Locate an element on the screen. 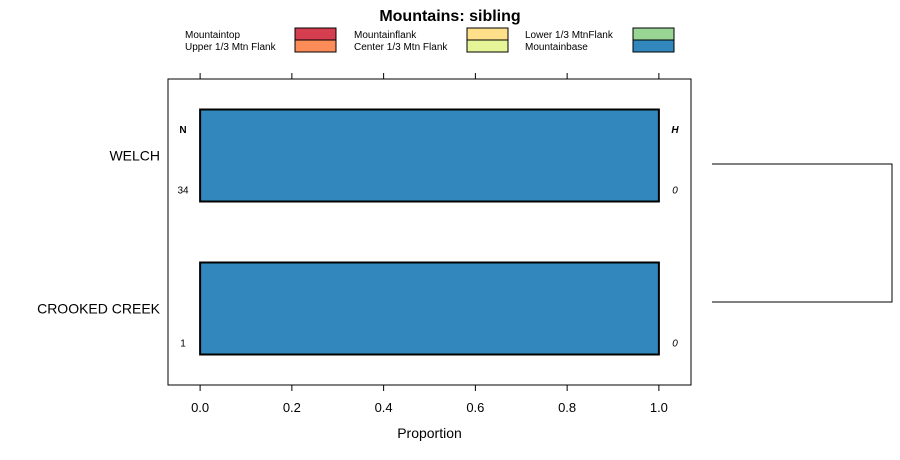 The image size is (900, 460). n-value: 34 is located at coordinates (183, 191).